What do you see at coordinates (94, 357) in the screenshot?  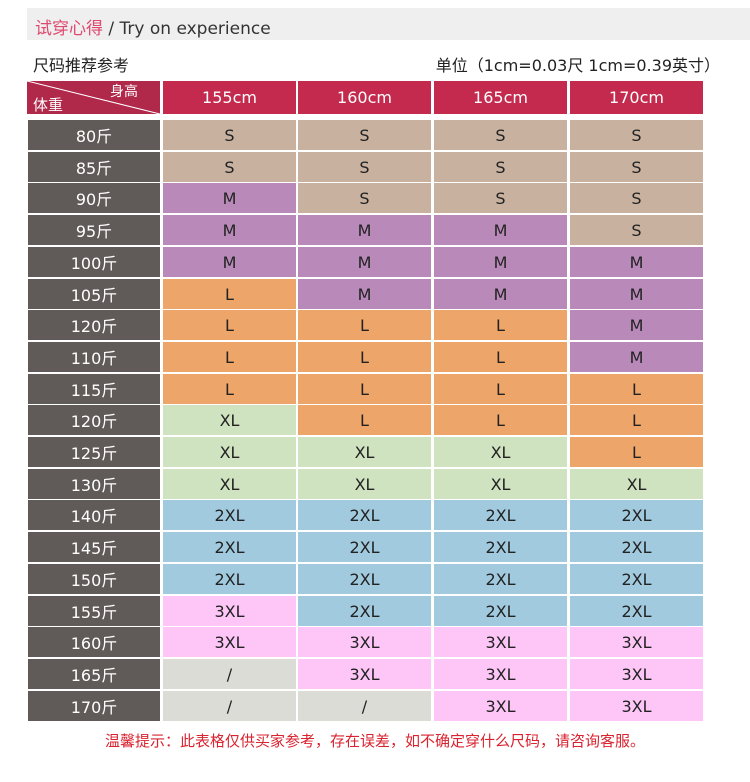 I see `row-header-weight: 110斤` at bounding box center [94, 357].